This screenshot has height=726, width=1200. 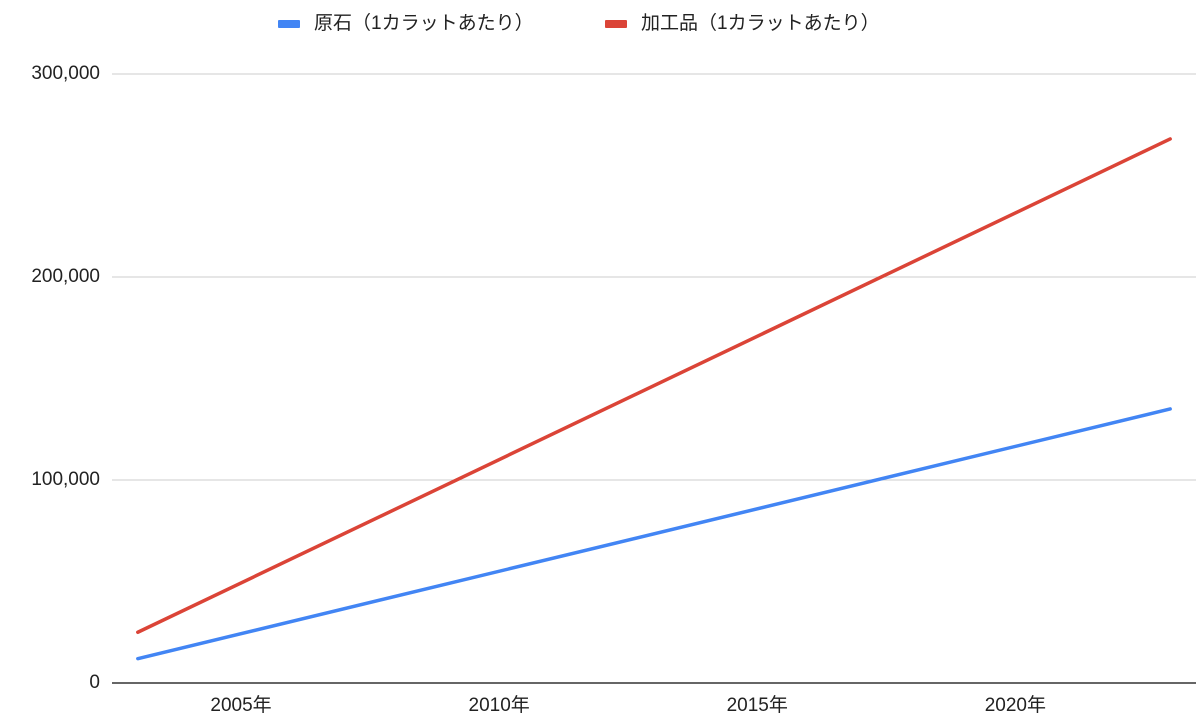 What do you see at coordinates (240, 705) in the screenshot?
I see `x-tick-label: 2005年` at bounding box center [240, 705].